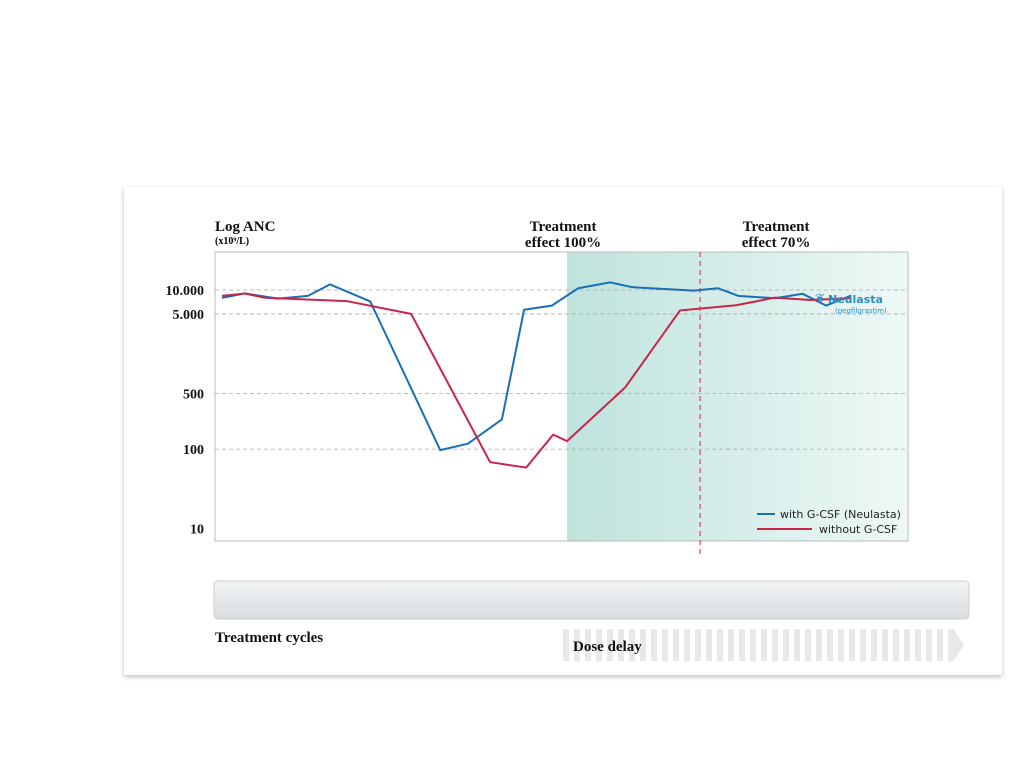  Describe the element at coordinates (193, 394) in the screenshot. I see `y-tick-label: 500` at that location.